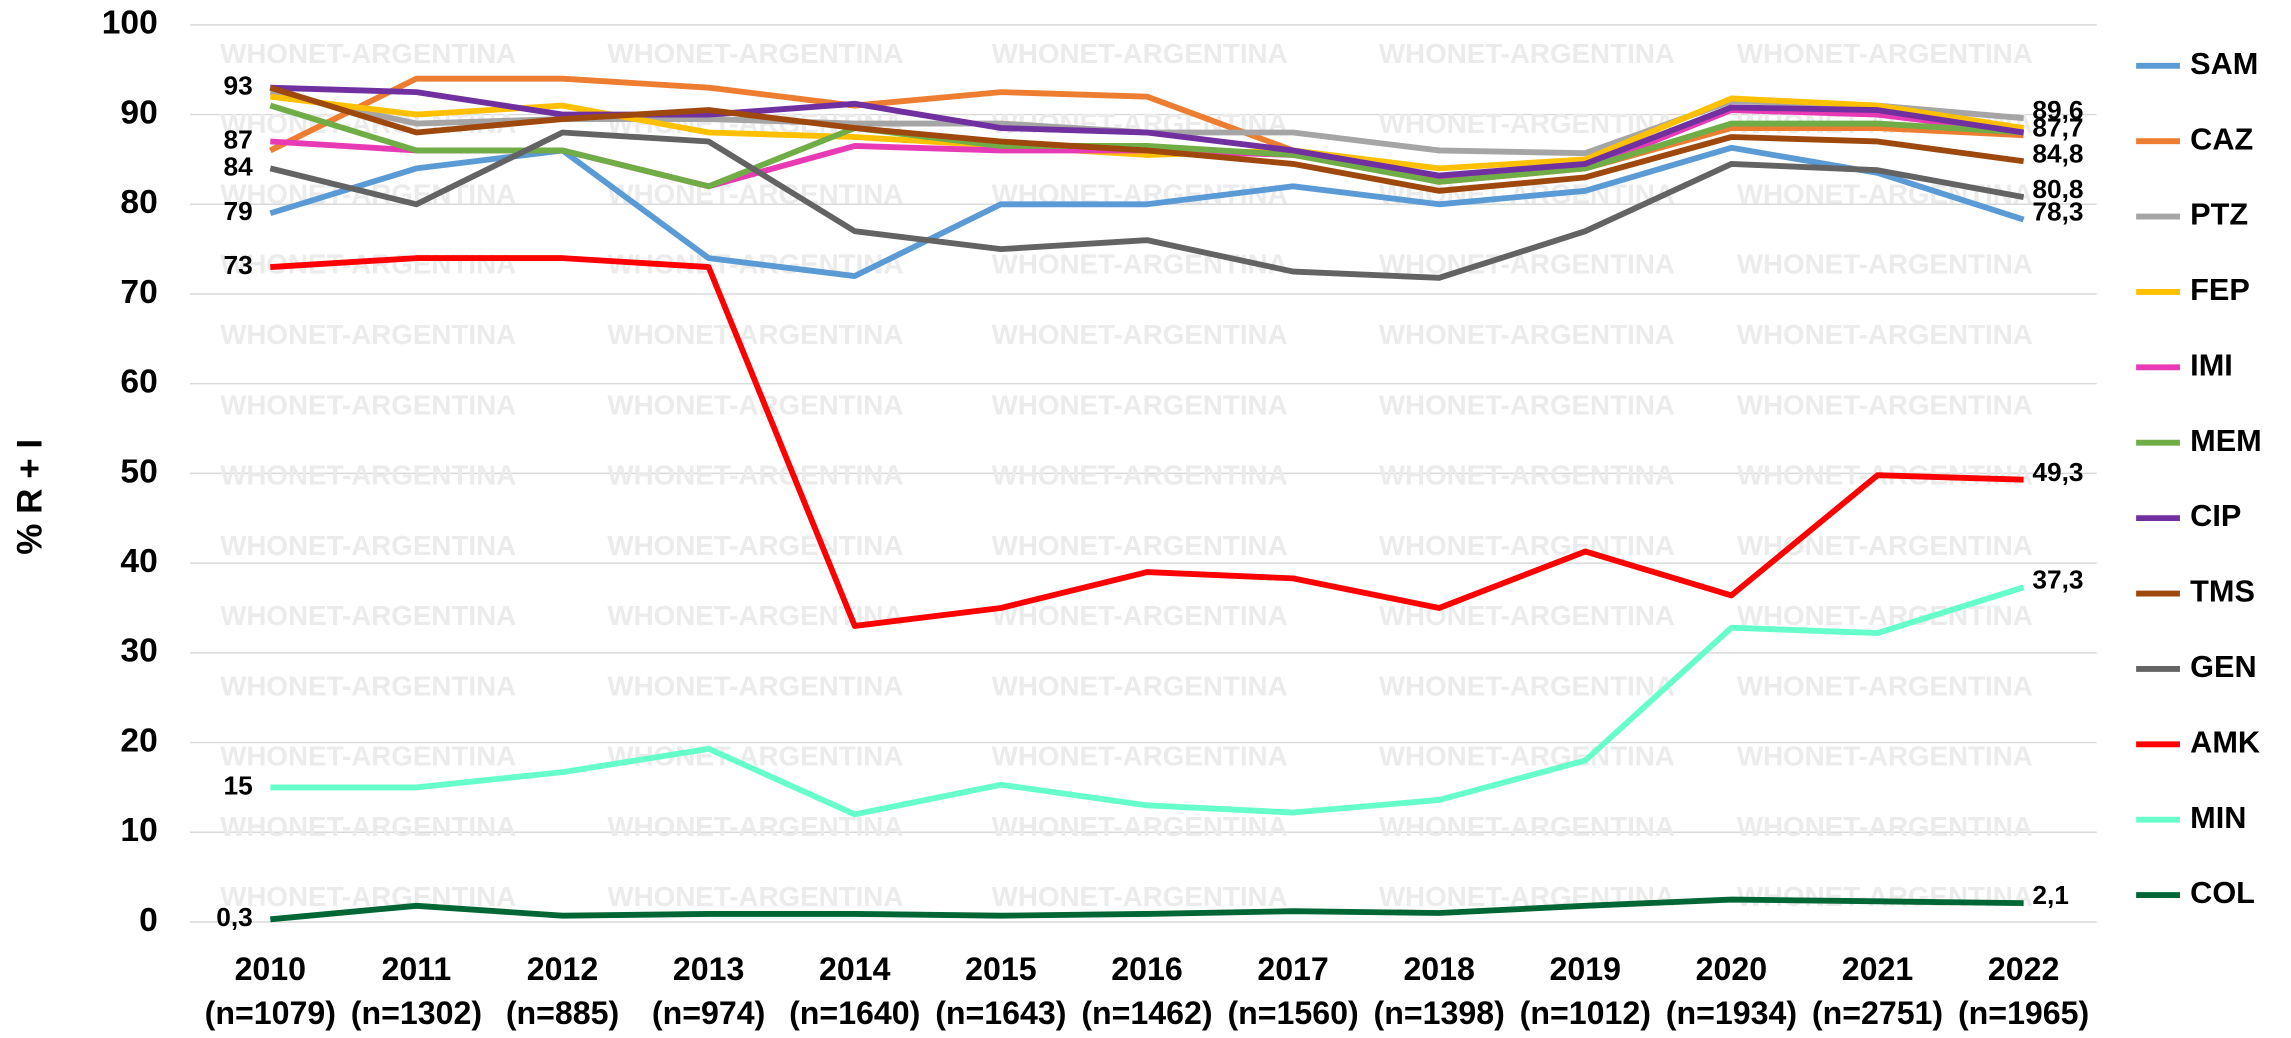  I want to click on data-label: 2,1, so click(2050, 895).